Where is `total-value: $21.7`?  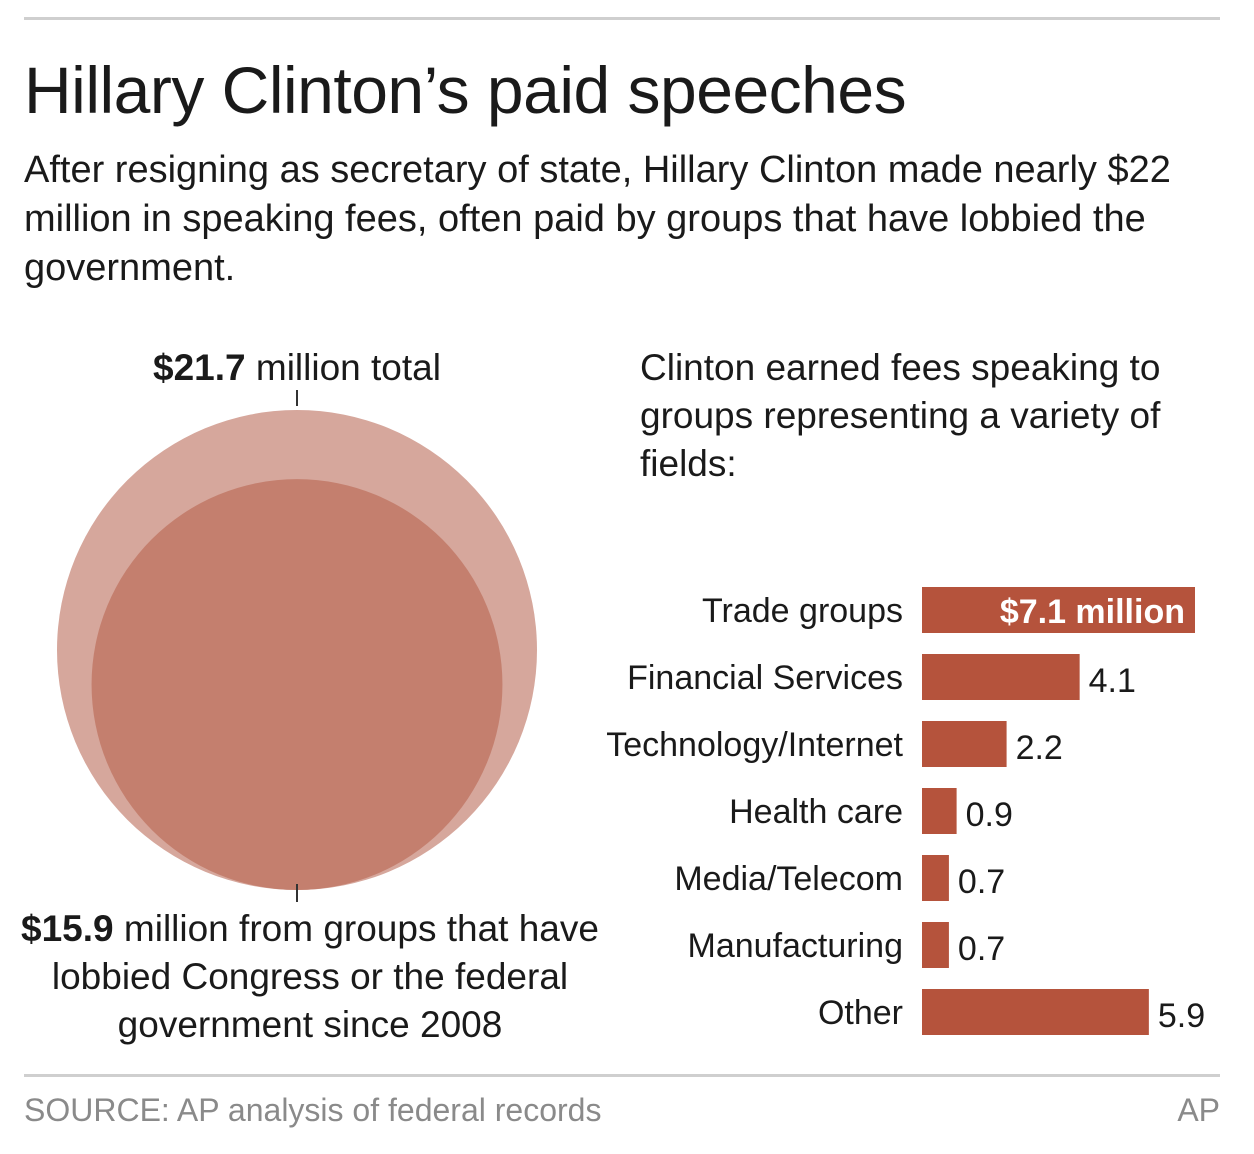 total-value: $21.7 is located at coordinates (199, 367).